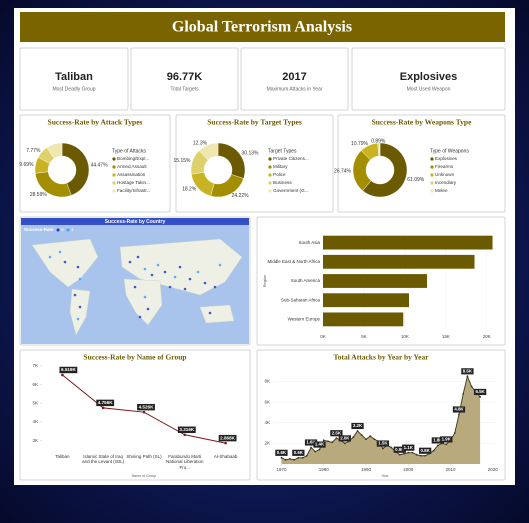 The height and width of the screenshot is (523, 529). Describe the element at coordinates (459, 409) in the screenshot. I see `data-label: 4.8K` at that location.